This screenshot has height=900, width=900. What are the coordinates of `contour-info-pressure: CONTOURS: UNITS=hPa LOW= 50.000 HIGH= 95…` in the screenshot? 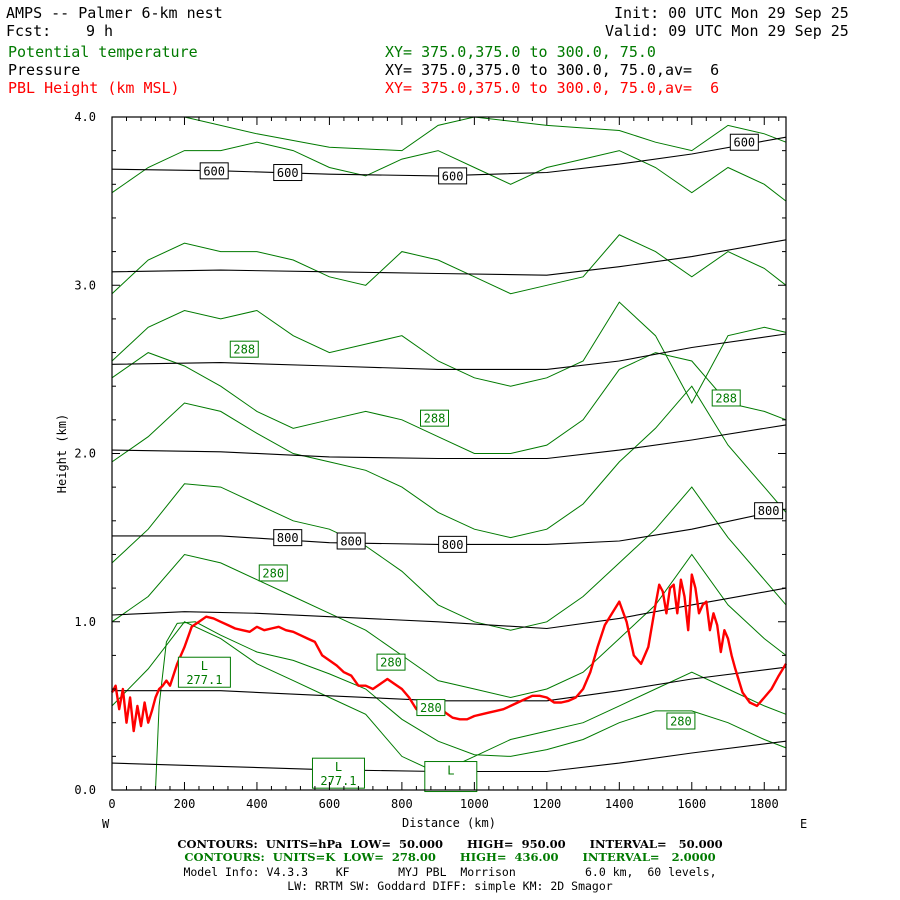 It's located at (450, 844).